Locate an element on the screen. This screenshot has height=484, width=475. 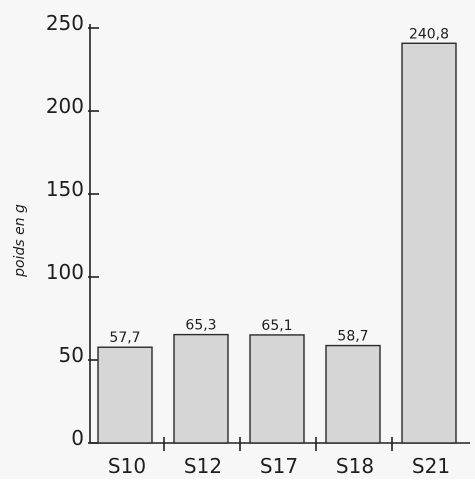
data-label: 65,3 is located at coordinates (200, 326).